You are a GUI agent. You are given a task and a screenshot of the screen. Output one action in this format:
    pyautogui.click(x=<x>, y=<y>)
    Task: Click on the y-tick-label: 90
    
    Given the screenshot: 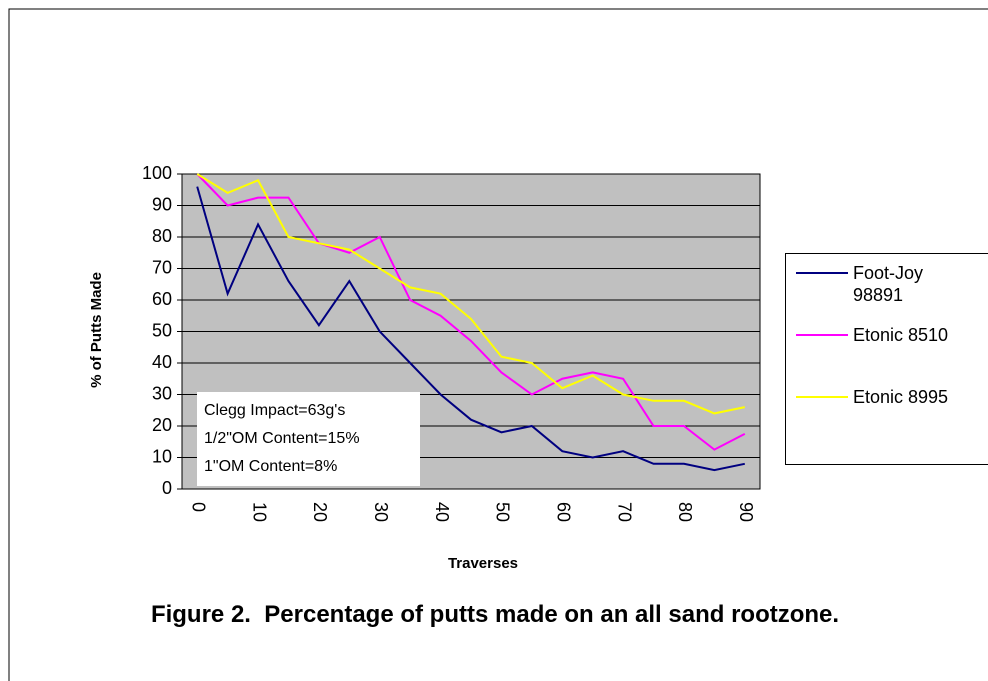 What is the action you would take?
    pyautogui.click(x=162, y=204)
    